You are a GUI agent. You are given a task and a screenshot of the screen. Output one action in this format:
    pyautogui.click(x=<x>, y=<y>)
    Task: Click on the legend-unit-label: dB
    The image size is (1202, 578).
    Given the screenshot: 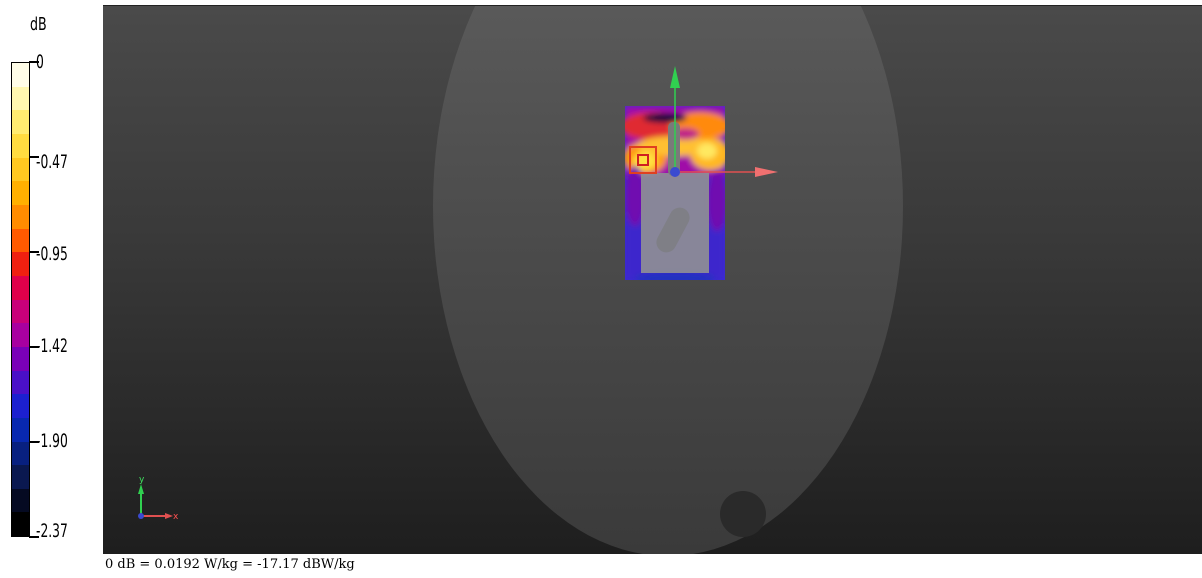 What is the action you would take?
    pyautogui.click(x=38, y=24)
    